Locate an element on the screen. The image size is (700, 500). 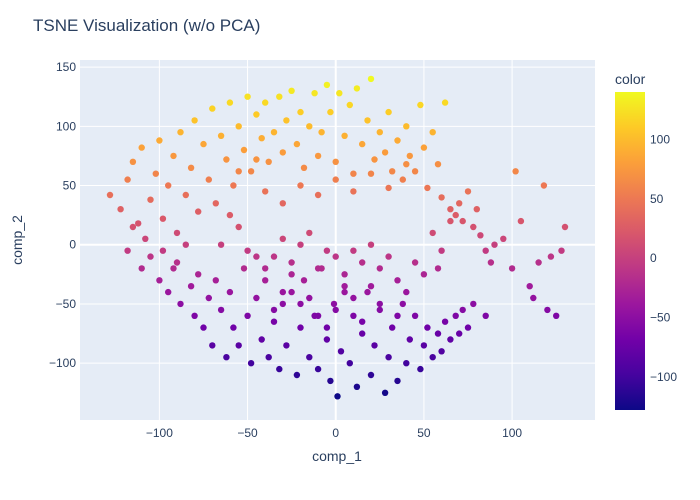
x-tick-labels: −100 −50 0 50 100 is located at coordinates (334, 433).